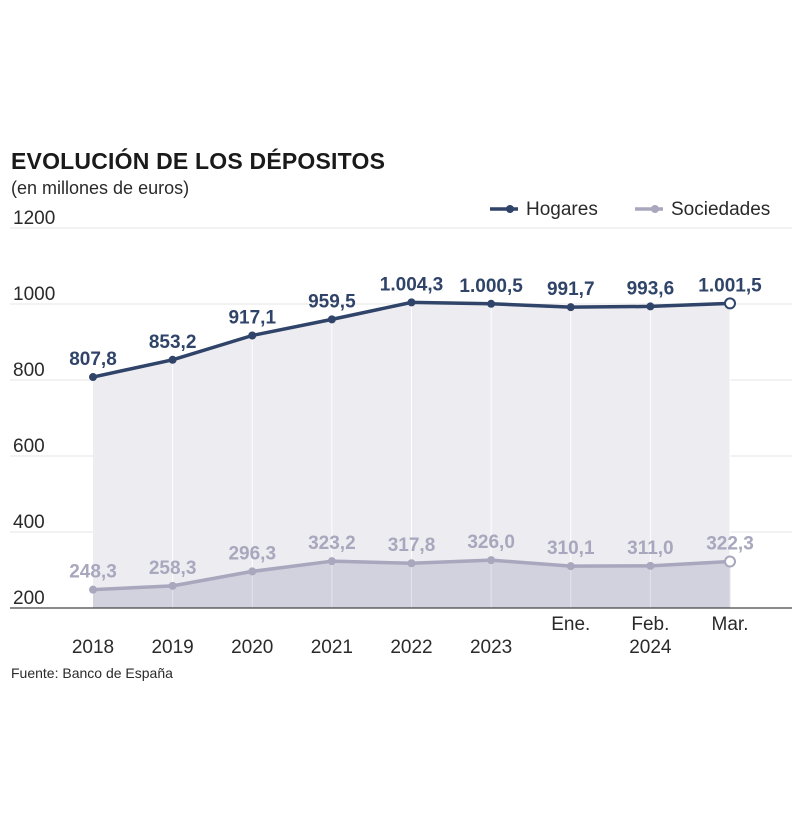  What do you see at coordinates (491, 542) in the screenshot?
I see `data-label-sociedades: 326,0` at bounding box center [491, 542].